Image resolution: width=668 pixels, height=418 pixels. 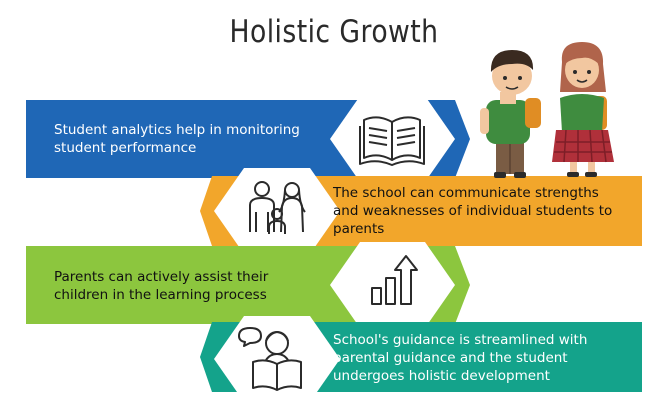 I want to click on family-icon, so click(x=277, y=207).